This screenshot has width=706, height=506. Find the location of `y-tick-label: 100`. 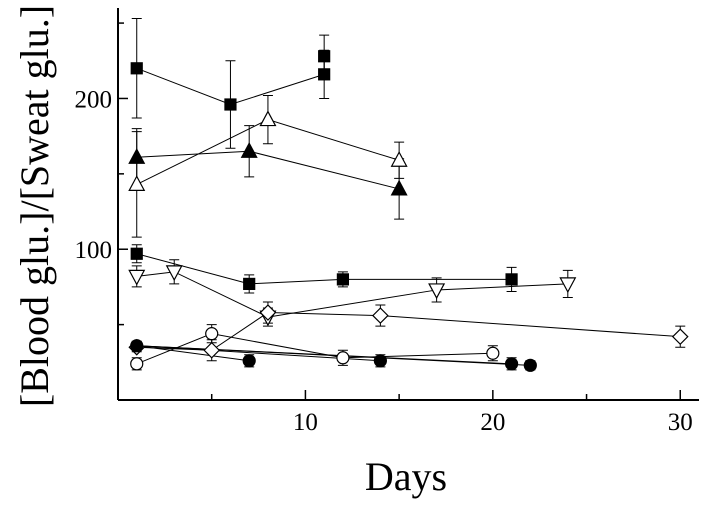

y-tick-label: 100 is located at coordinates (94, 250).